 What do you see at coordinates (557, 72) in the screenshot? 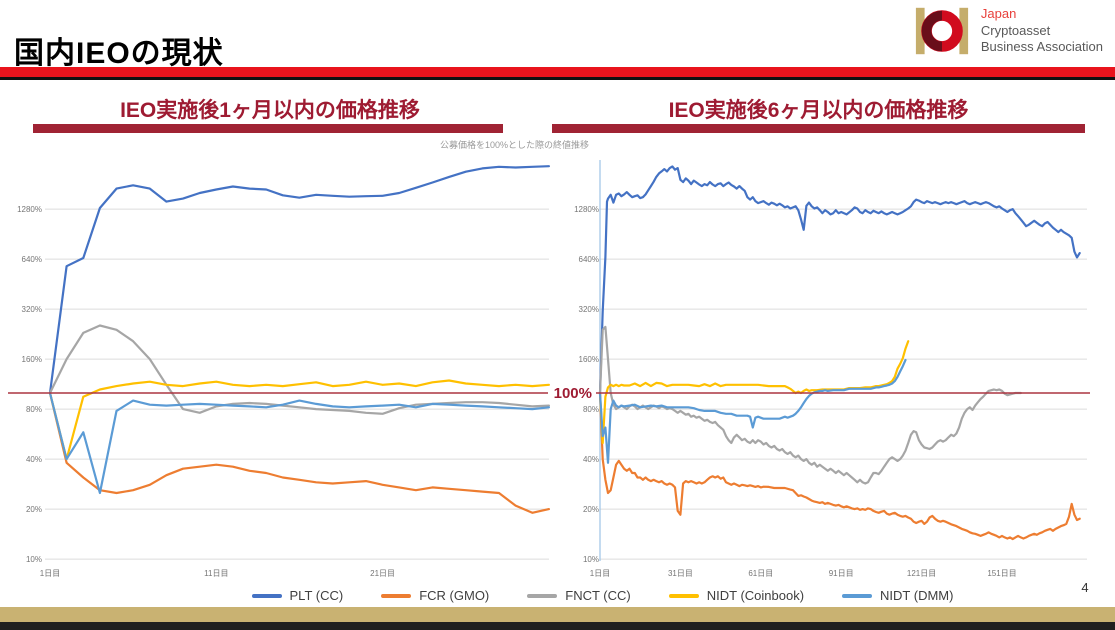
I see `header-red-bar` at bounding box center [557, 72].